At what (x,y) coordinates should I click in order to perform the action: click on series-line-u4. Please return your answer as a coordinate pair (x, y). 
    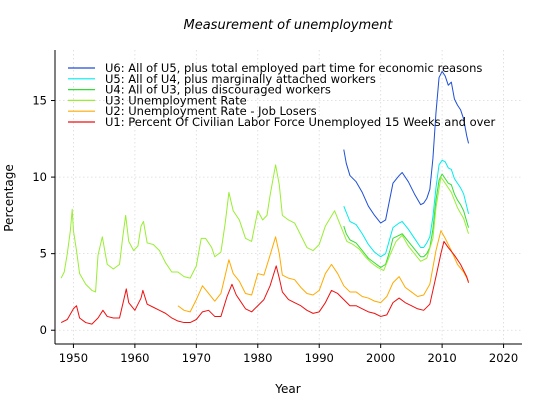
    Looking at the image, I should click on (406, 220).